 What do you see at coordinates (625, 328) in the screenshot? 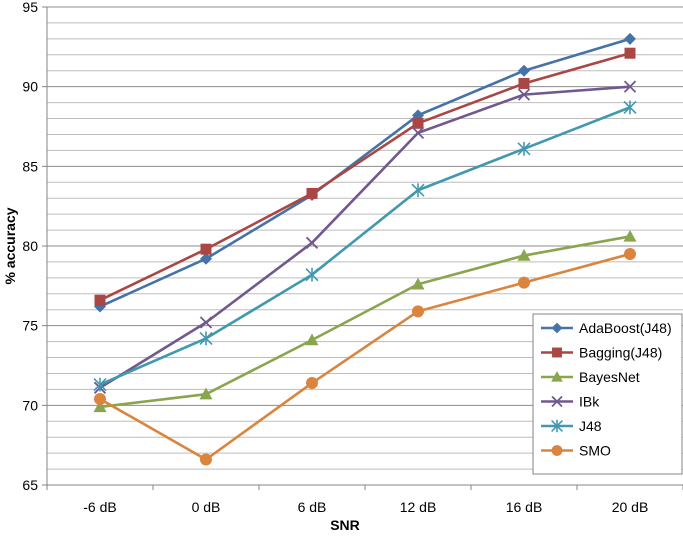
I see `legend-label: AdaBoost(J48)` at bounding box center [625, 328].